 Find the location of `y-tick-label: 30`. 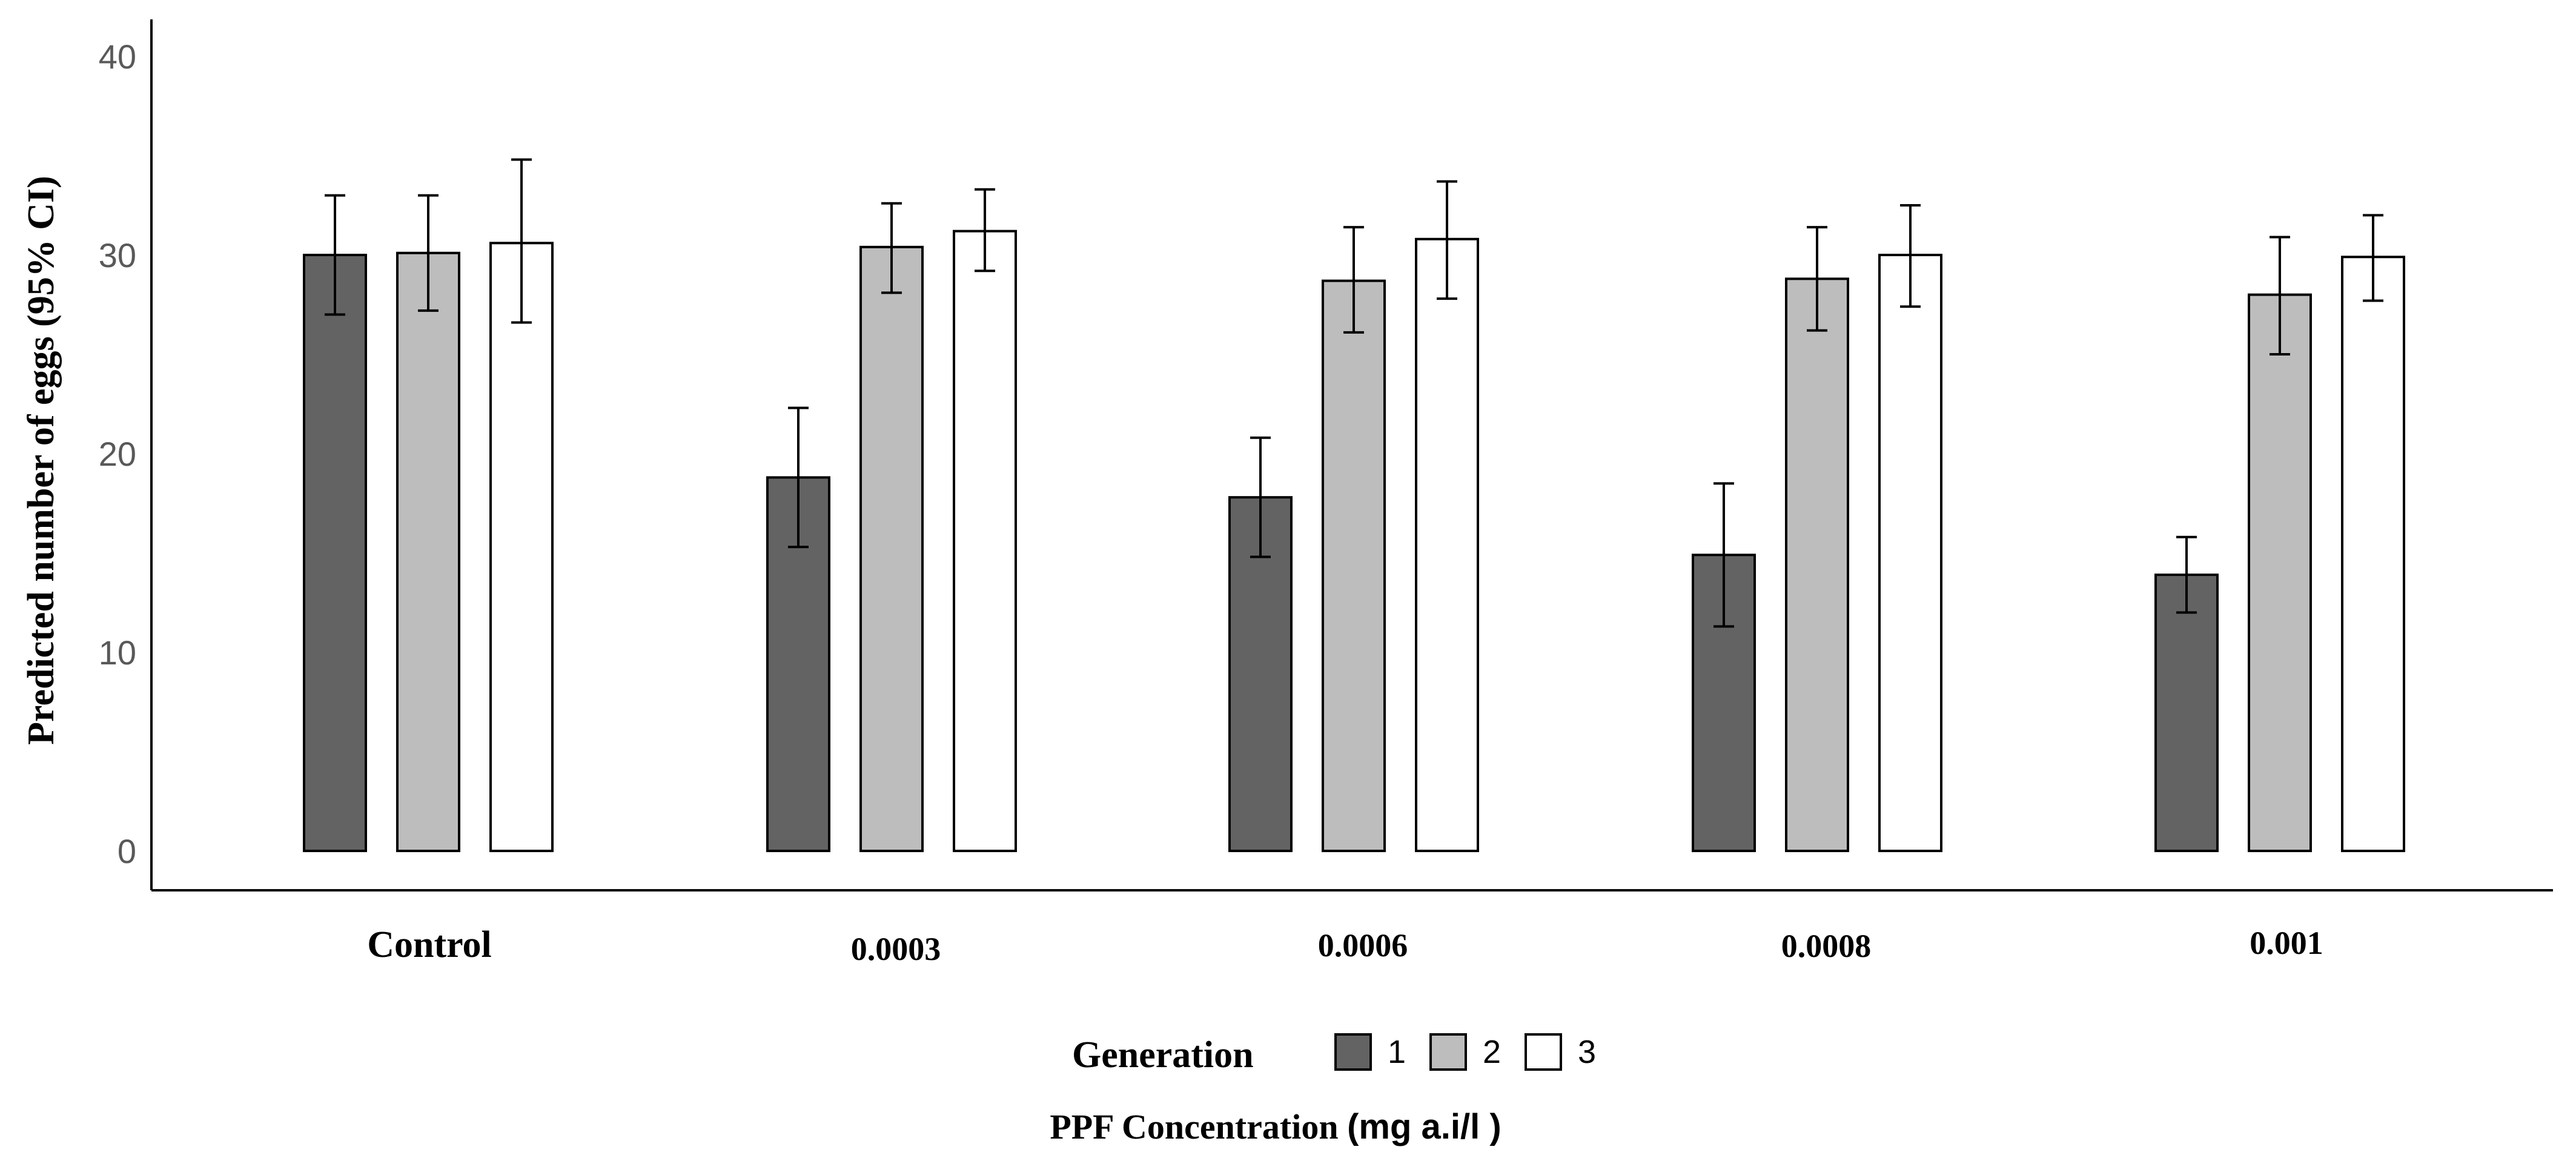

y-tick-label: 30 is located at coordinates (117, 255).